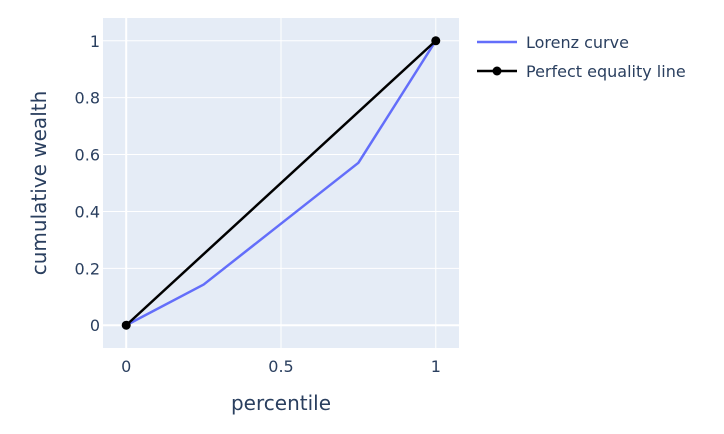 The height and width of the screenshot is (434, 724). I want to click on legend-label: Lorenz curve, so click(577, 42).